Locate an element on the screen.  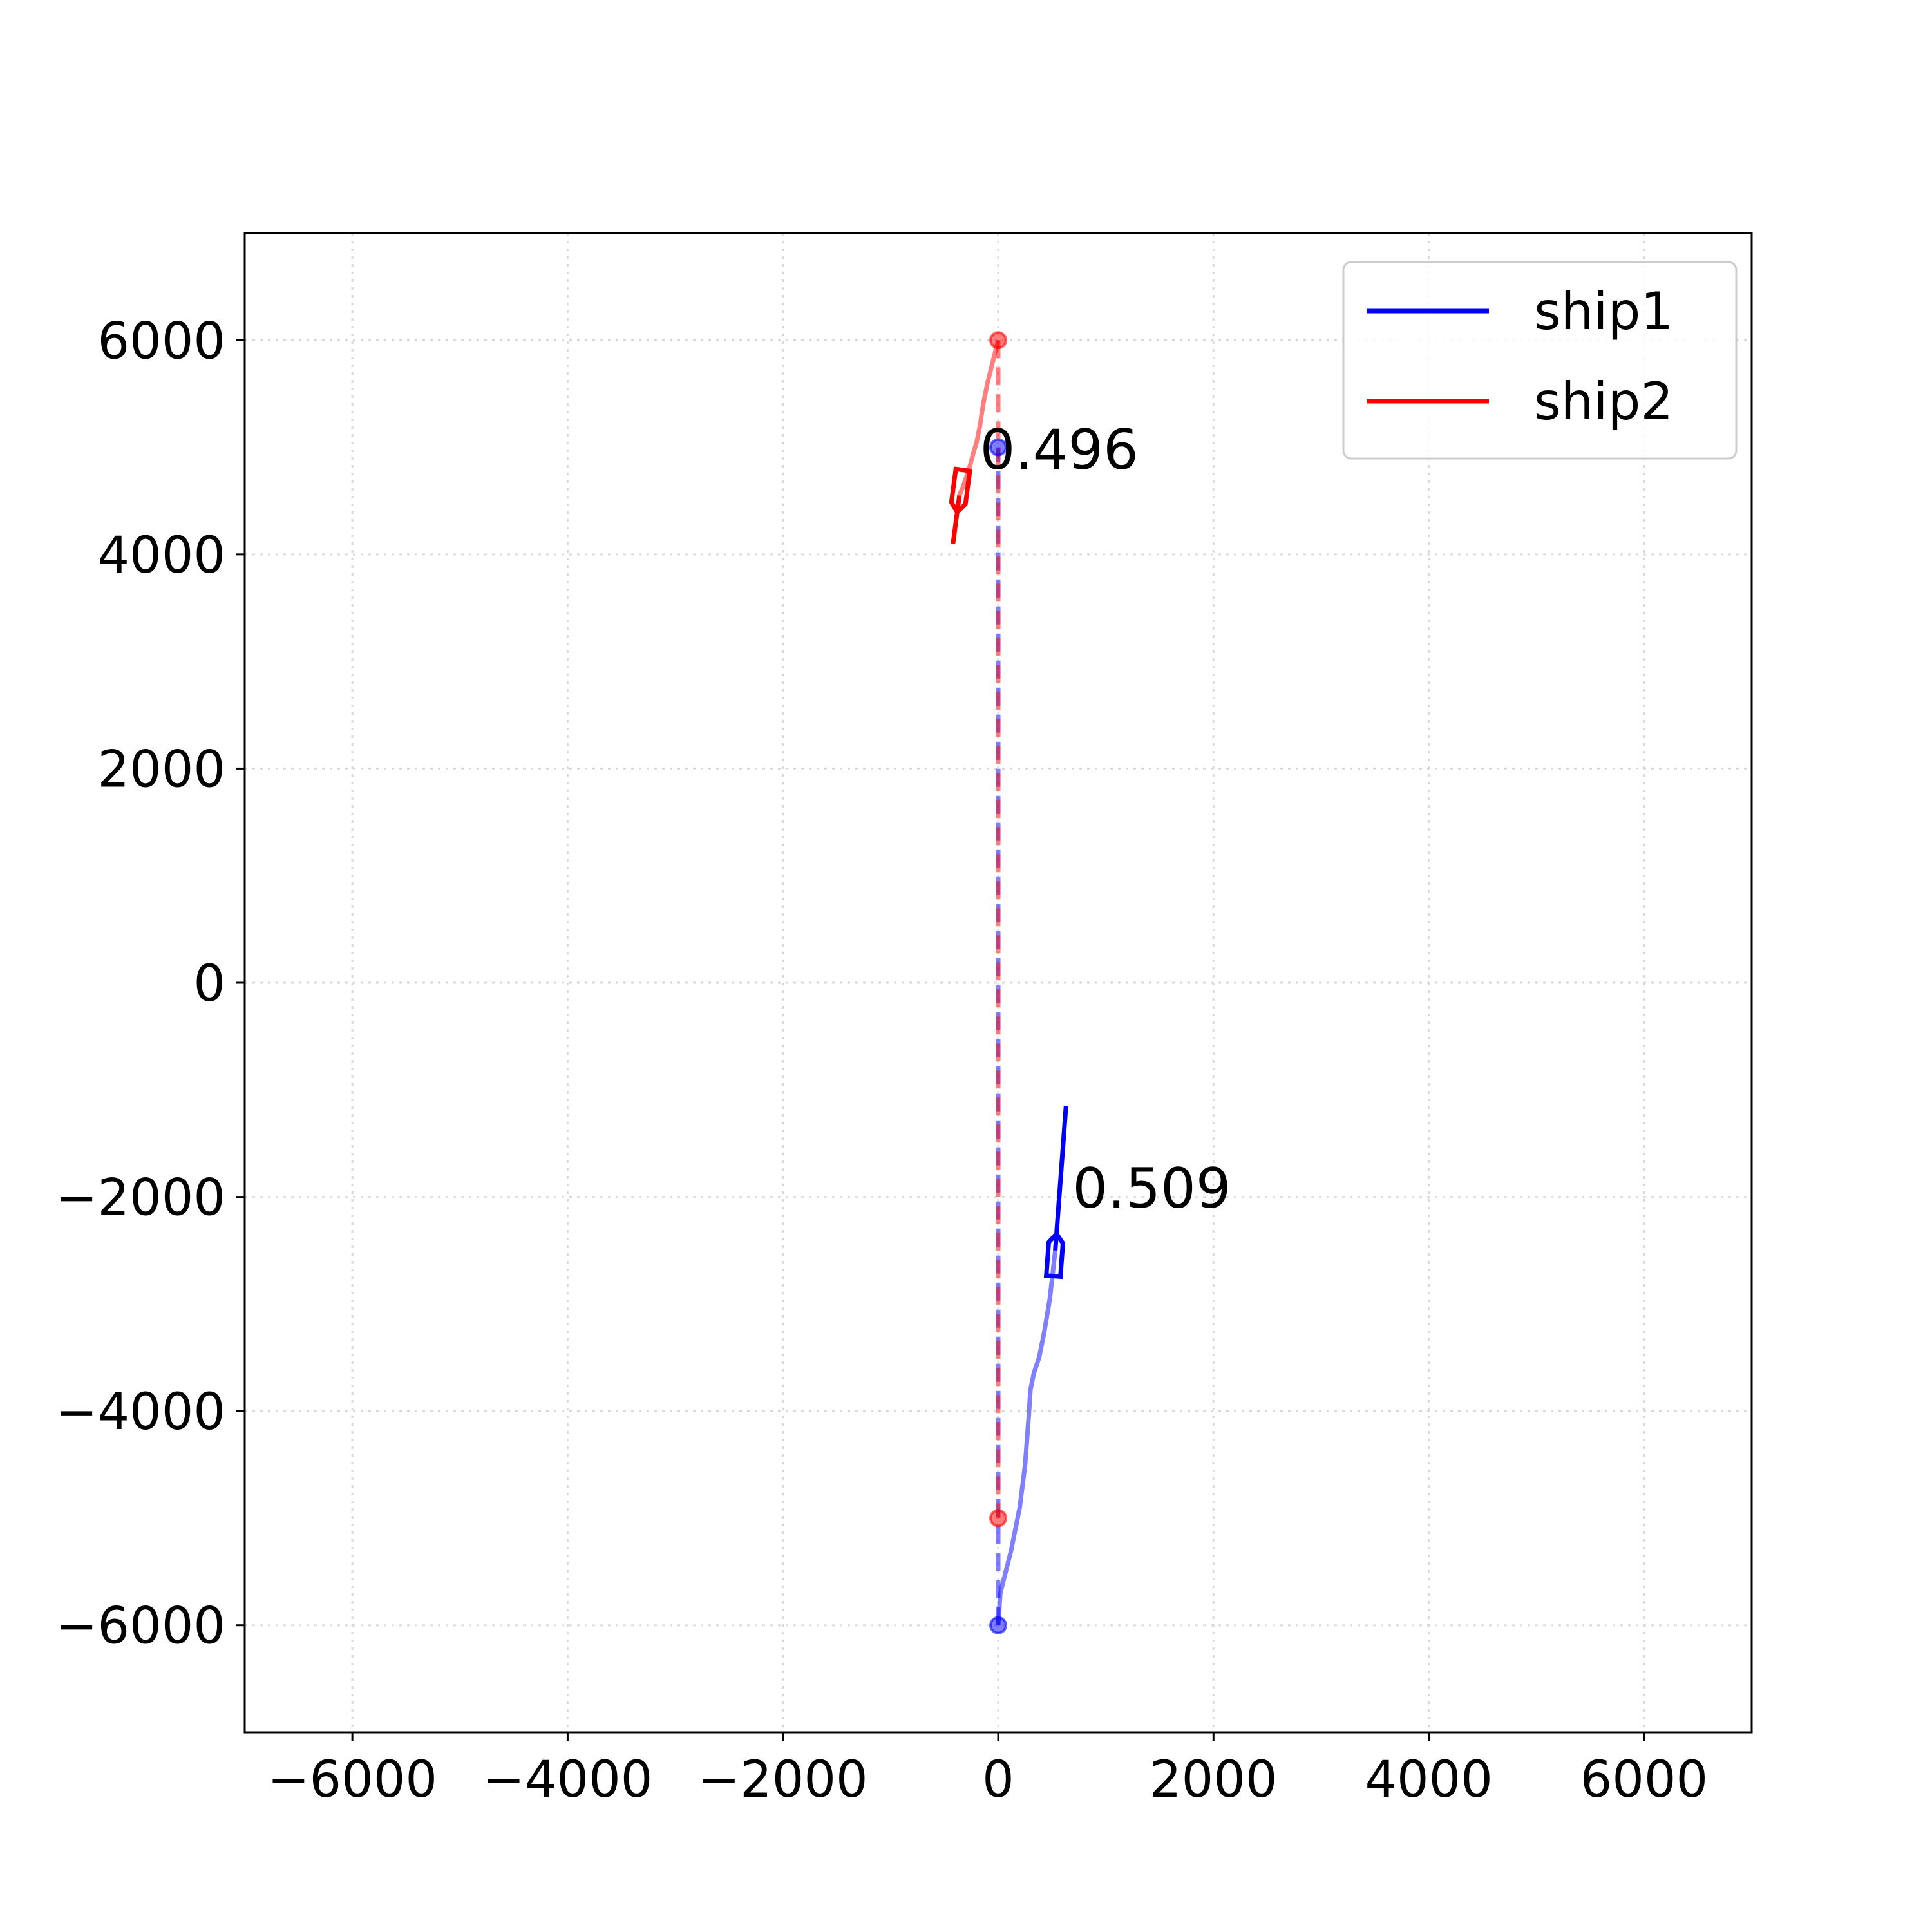
trajectories is located at coordinates (1009, 982).